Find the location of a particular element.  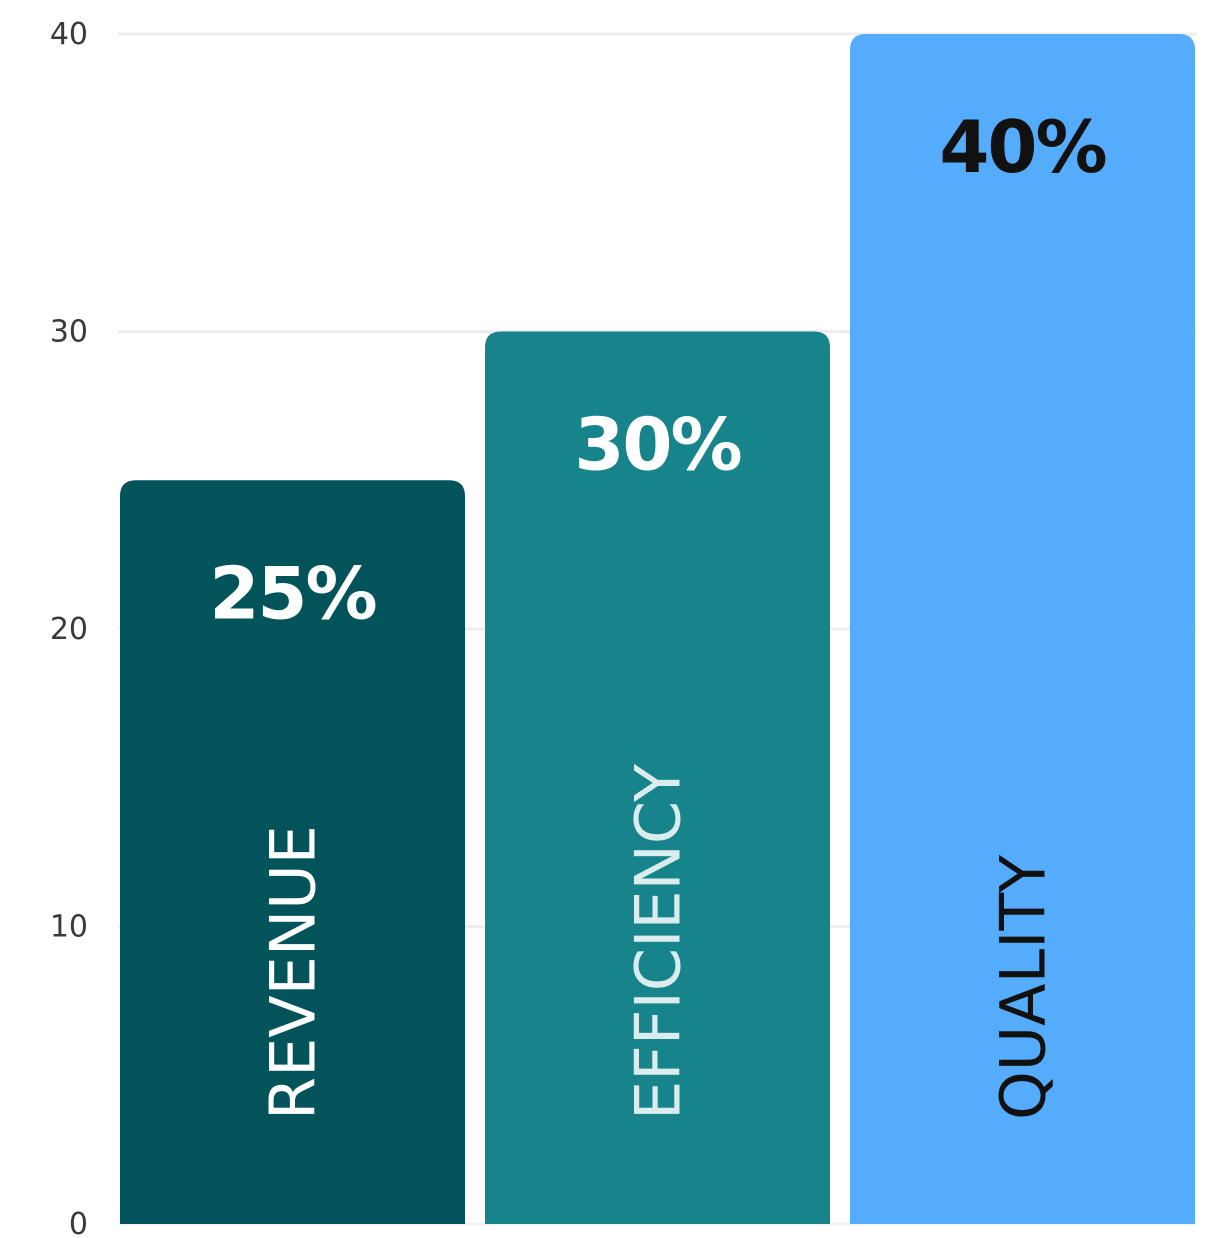

y-axis: 0 10 20 30 40 is located at coordinates (69, 627).